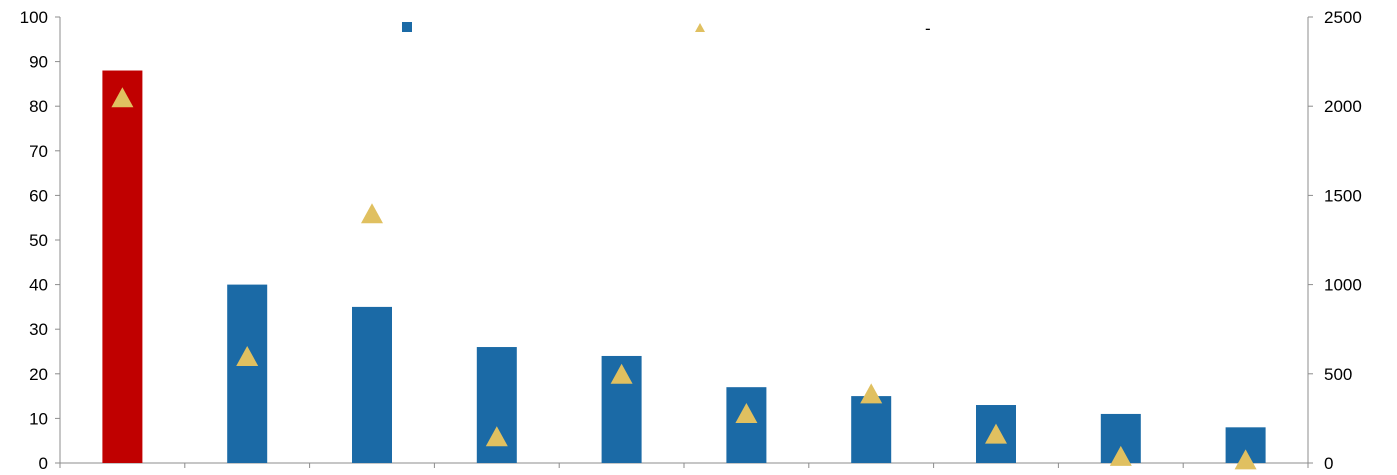  What do you see at coordinates (1338, 374) in the screenshot?
I see `y-right-tick-label: 500` at bounding box center [1338, 374].